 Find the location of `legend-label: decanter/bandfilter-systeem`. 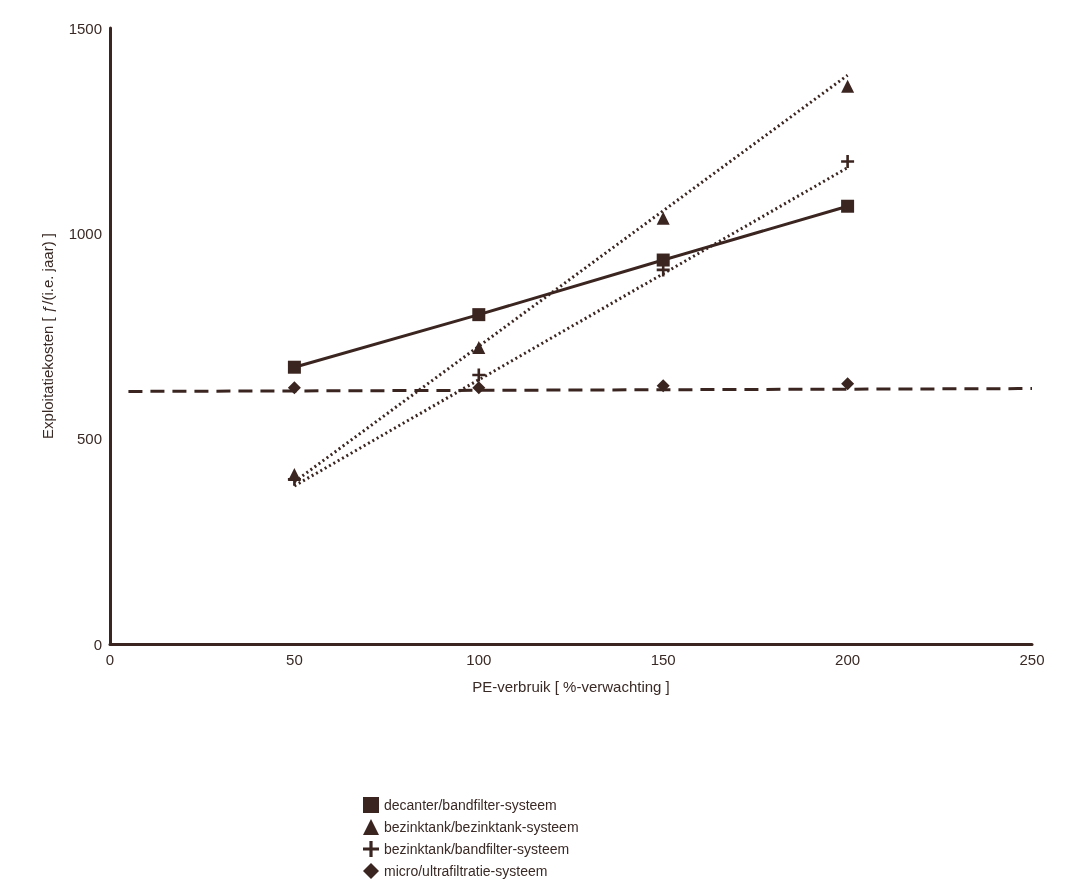

legend-label: decanter/bandfilter-systeem is located at coordinates (470, 805).